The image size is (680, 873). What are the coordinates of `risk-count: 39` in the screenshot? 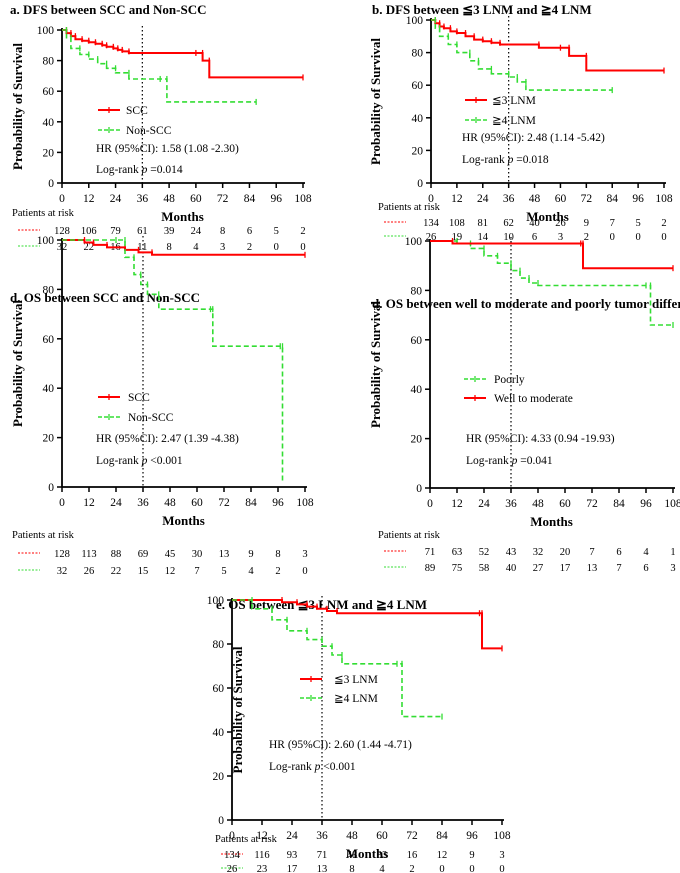 It's located at (169, 231).